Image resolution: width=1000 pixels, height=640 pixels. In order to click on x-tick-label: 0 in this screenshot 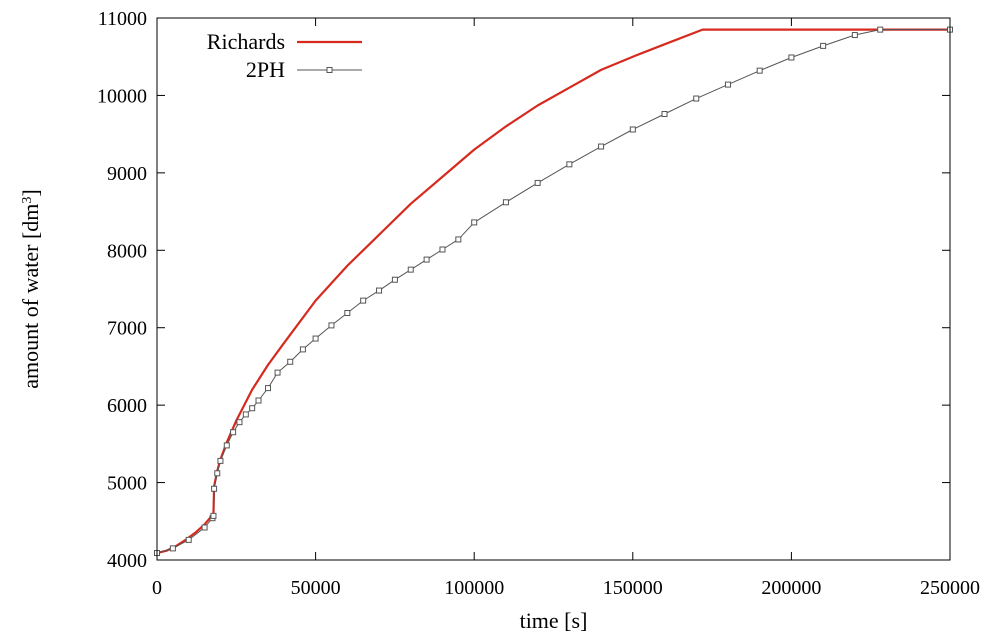, I will do `click(157, 588)`.